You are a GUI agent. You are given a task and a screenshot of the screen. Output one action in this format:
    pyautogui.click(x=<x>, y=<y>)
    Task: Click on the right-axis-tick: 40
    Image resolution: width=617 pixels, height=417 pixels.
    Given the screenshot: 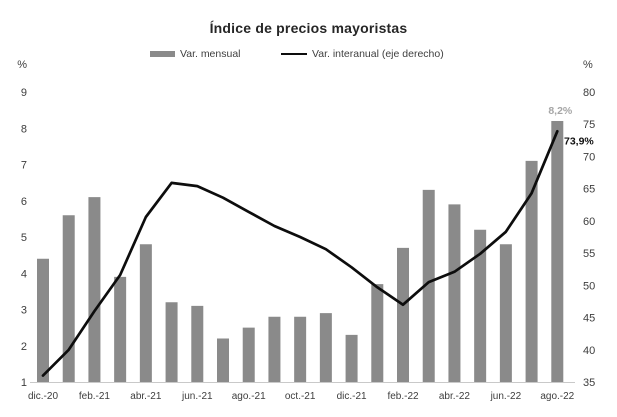 What is the action you would take?
    pyautogui.click(x=589, y=351)
    